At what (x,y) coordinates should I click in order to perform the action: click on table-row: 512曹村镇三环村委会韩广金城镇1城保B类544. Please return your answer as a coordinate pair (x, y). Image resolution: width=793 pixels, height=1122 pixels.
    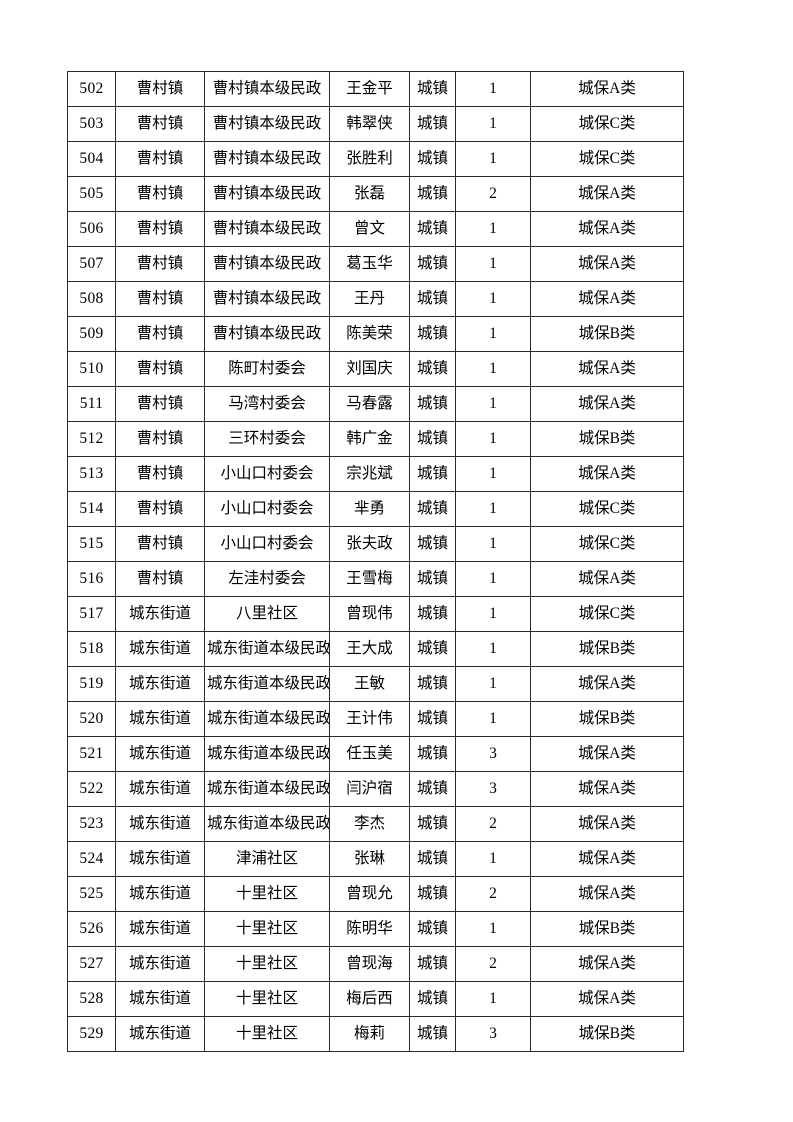
    Looking at the image, I should click on (375, 439).